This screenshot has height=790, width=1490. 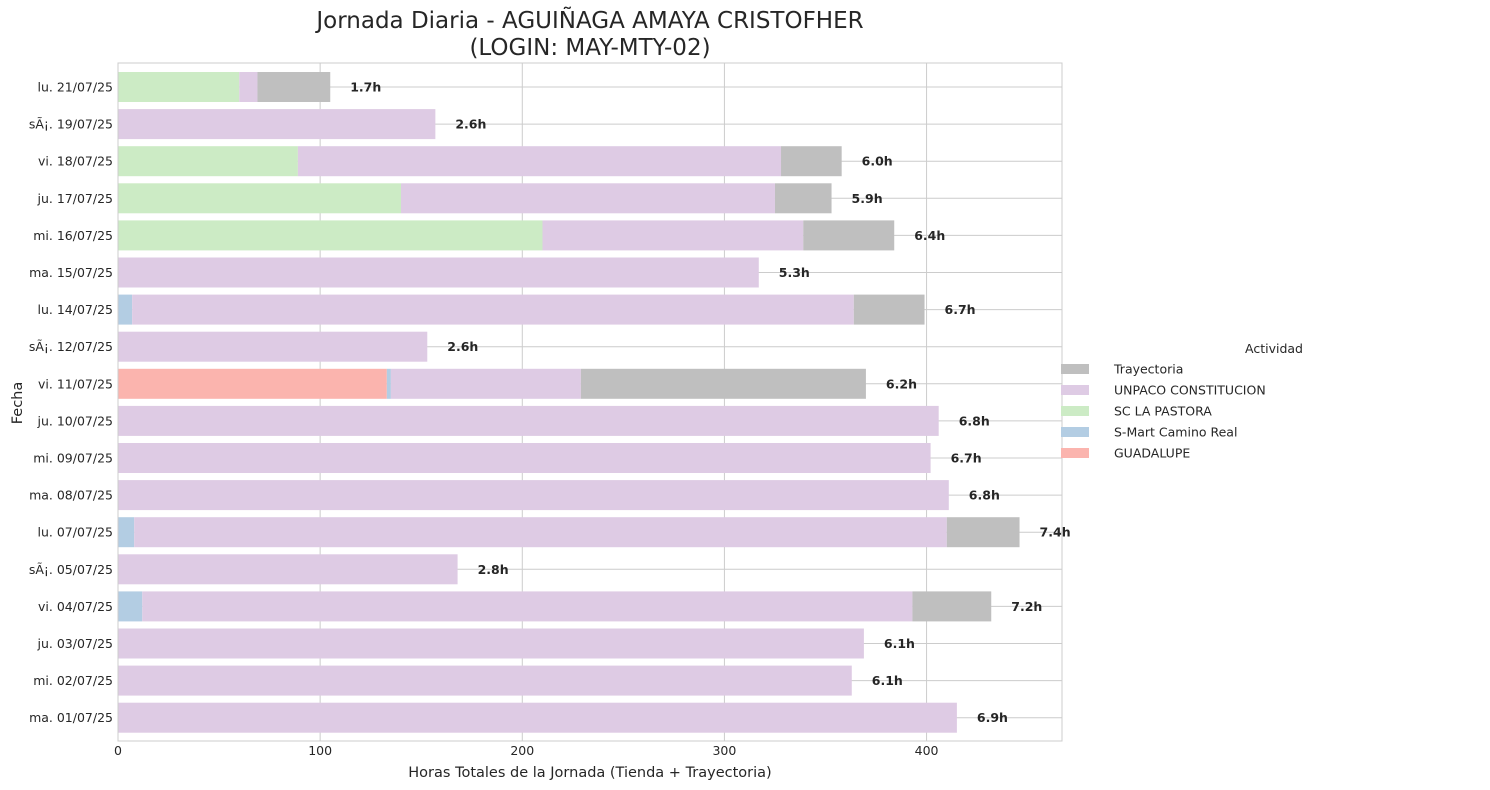 I want to click on bar-total-label: 7.4h, so click(x=1055, y=532).